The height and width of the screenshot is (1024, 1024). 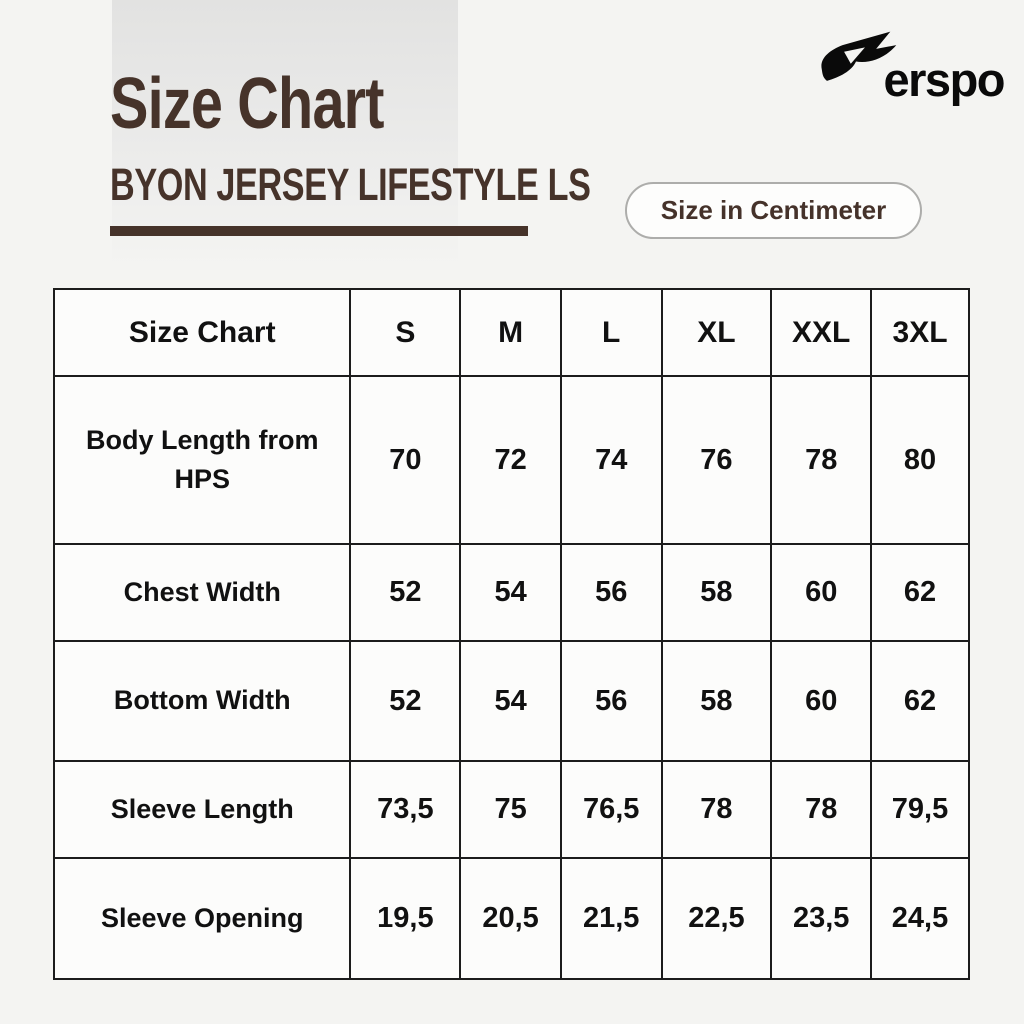 I want to click on size-column-header: 3XL, so click(x=920, y=332).